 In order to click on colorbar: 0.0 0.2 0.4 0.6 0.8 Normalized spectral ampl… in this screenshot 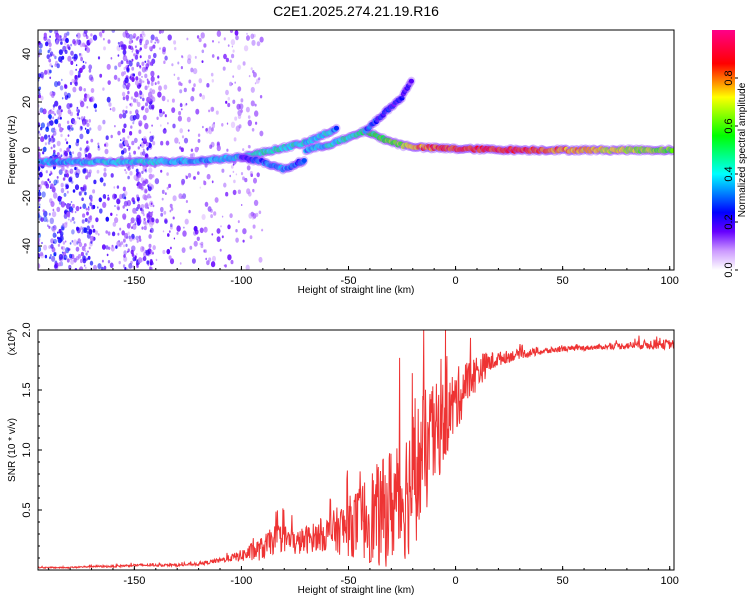, I will do `click(730, 154)`.